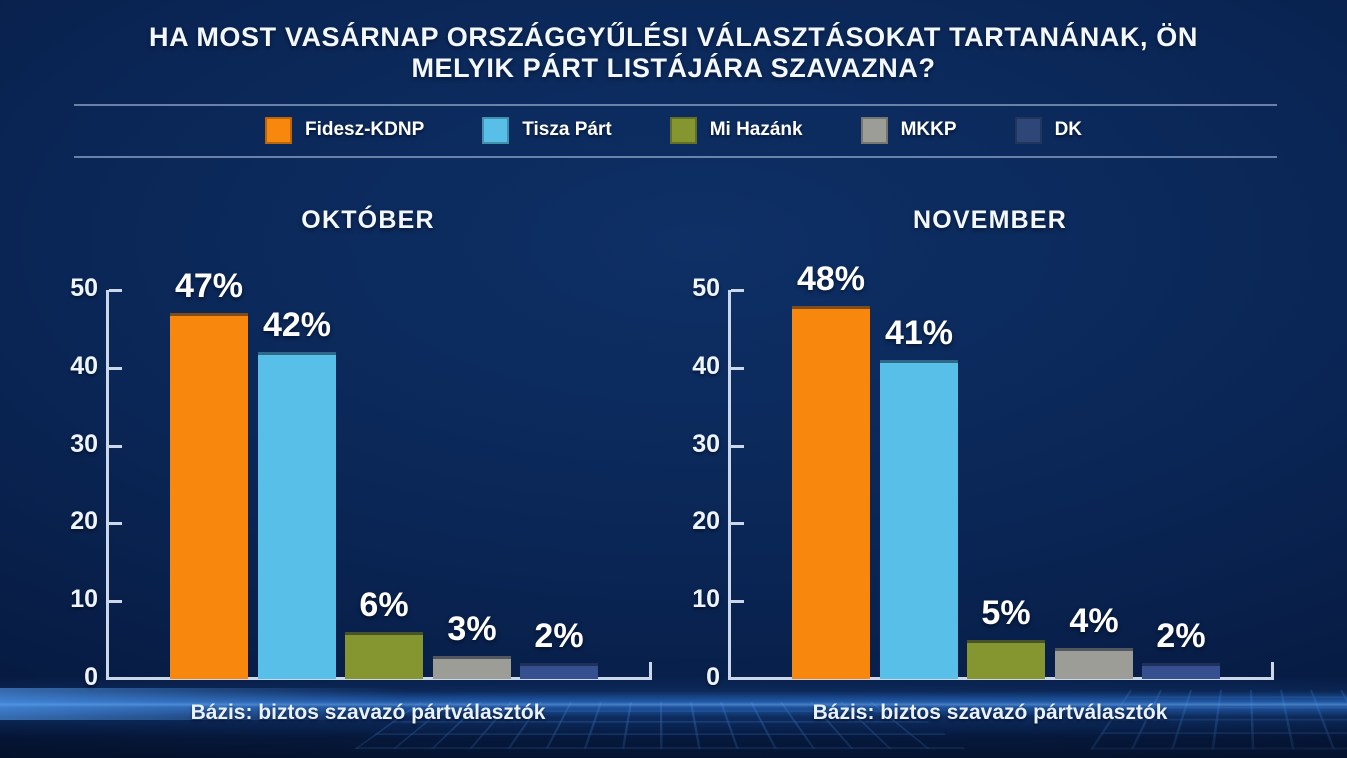 The image size is (1347, 758). Describe the element at coordinates (472, 629) in the screenshot. I see `bar-value-label-mkkp: 3%` at that location.